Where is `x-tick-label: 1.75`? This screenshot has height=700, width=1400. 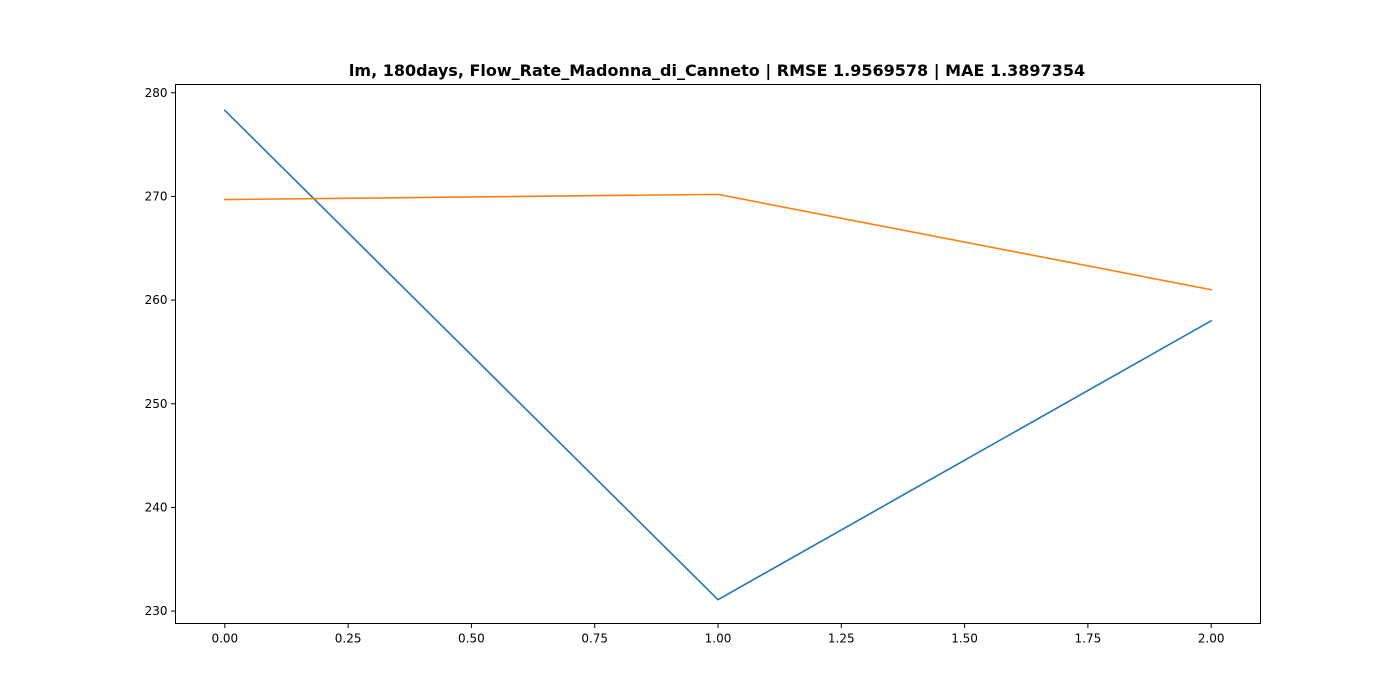
x-tick-label: 1.75 is located at coordinates (1088, 639).